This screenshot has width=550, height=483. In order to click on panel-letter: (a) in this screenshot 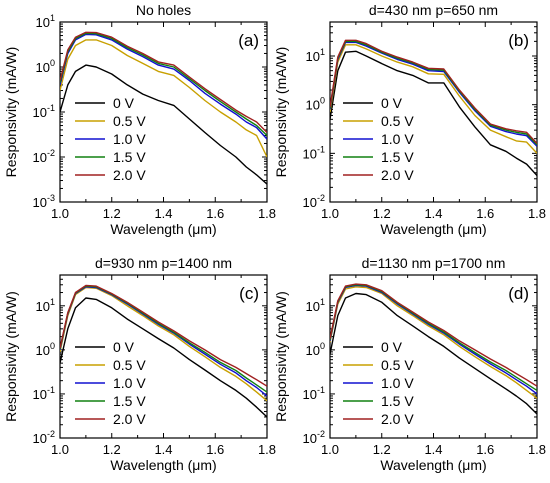, I will do `click(248, 40)`.